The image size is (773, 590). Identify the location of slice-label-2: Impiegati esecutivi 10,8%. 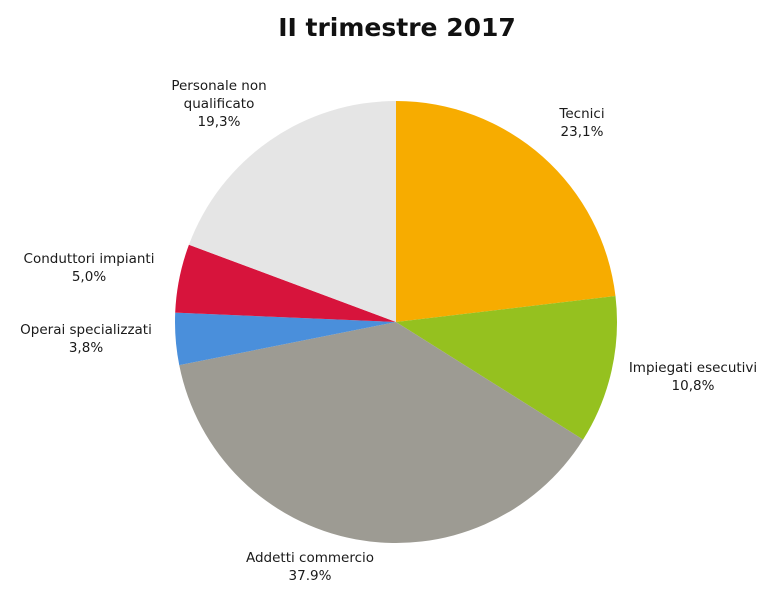
(693, 377).